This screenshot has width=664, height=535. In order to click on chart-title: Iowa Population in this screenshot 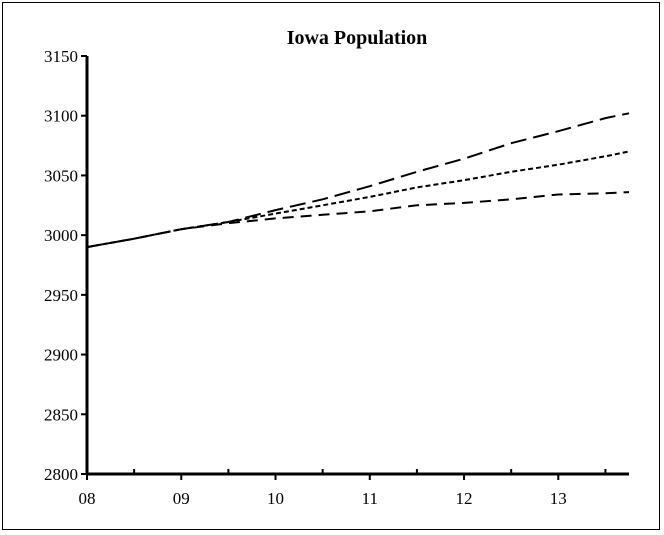, I will do `click(357, 38)`.